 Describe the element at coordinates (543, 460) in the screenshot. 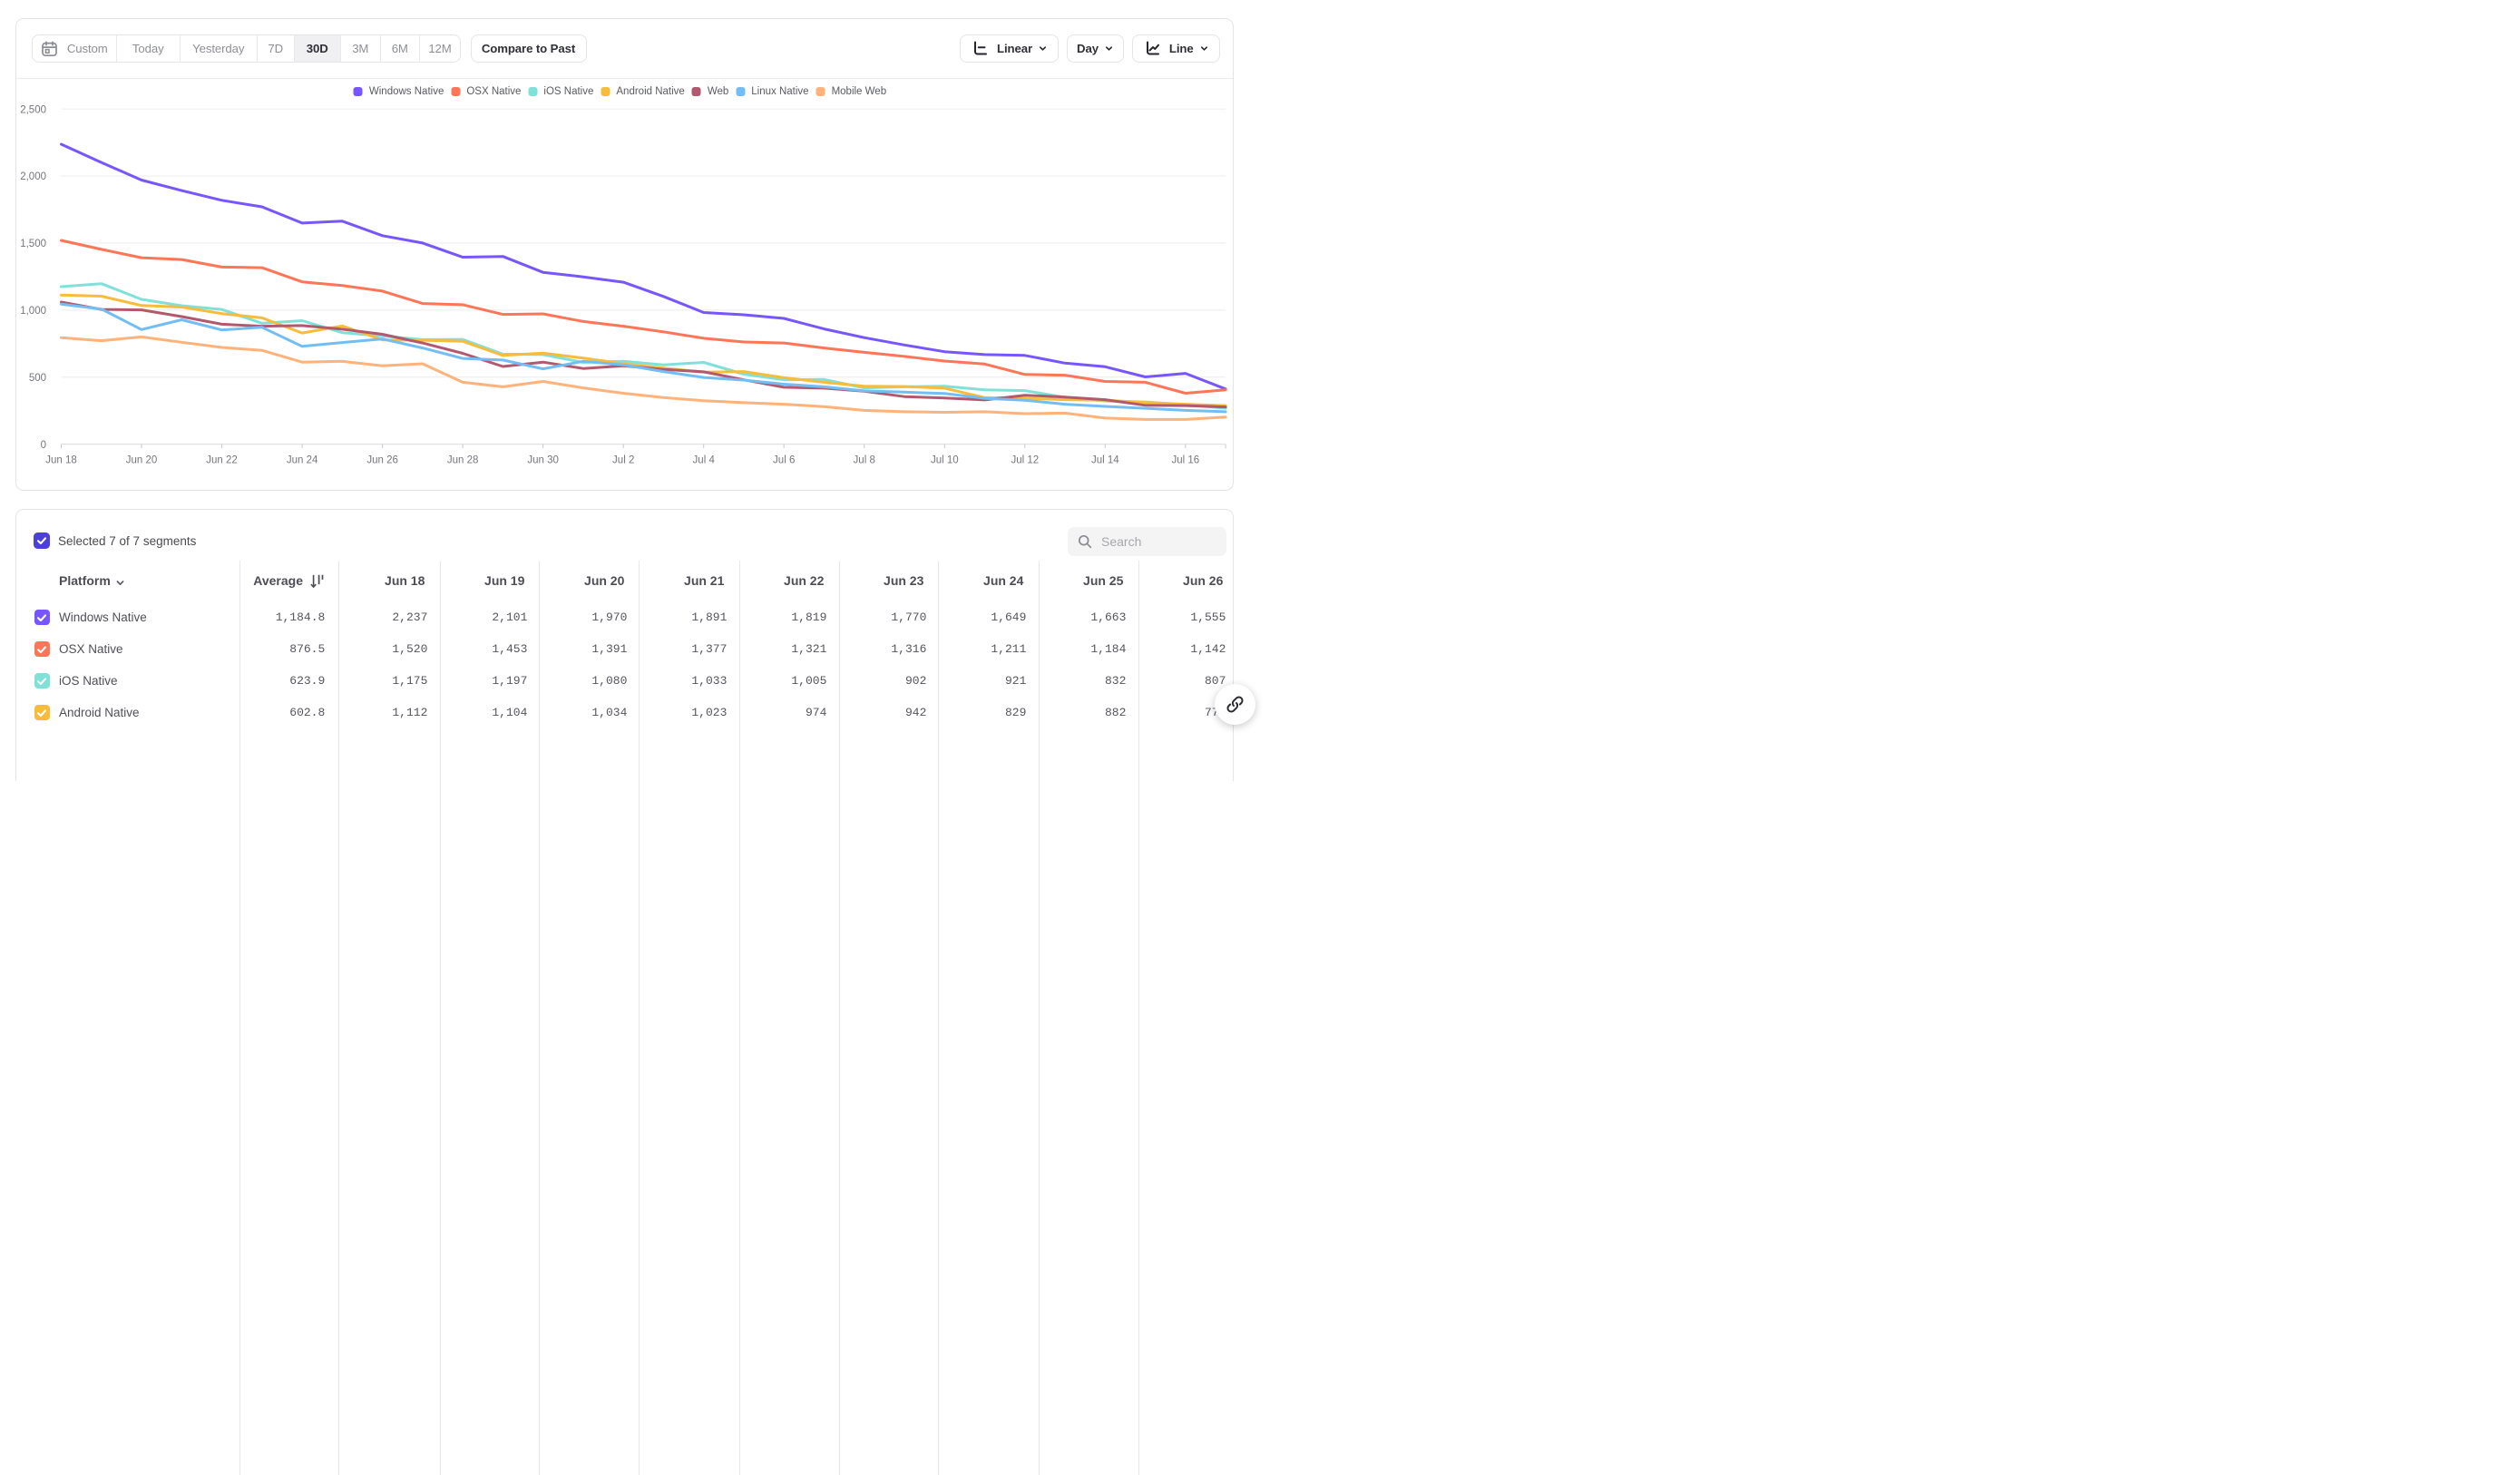

I see `svg-text: Jun 30` at that location.